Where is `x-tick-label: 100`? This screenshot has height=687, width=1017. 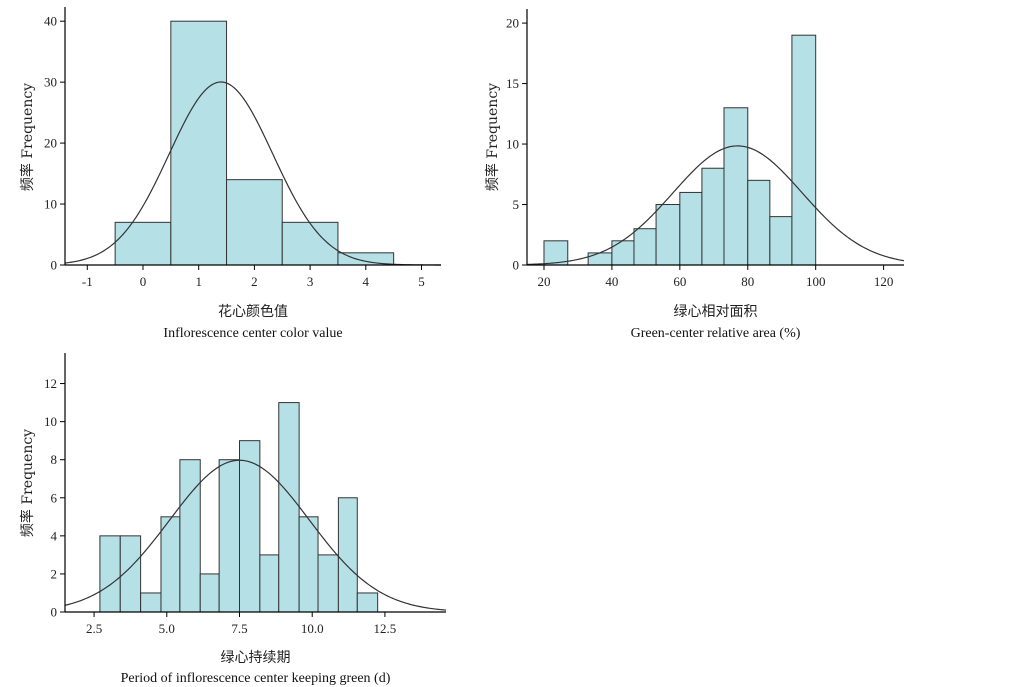 x-tick-label: 100 is located at coordinates (816, 281).